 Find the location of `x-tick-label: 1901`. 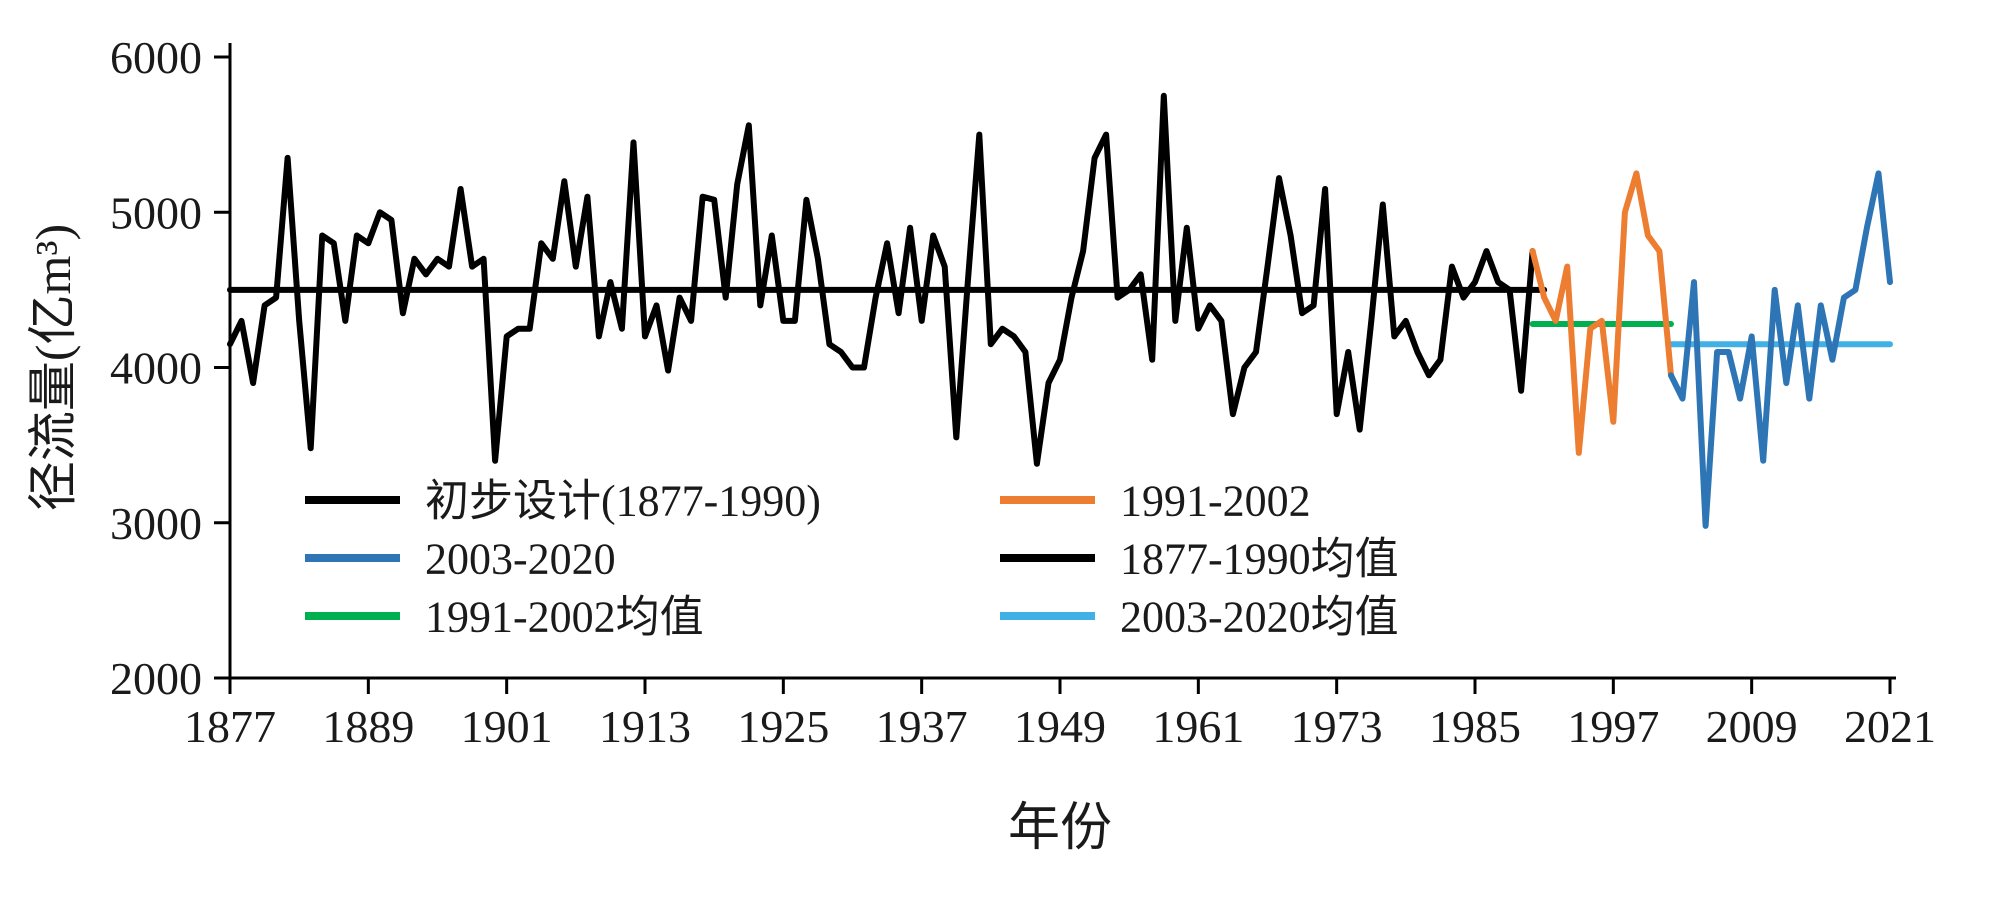

x-tick-label: 1901 is located at coordinates (507, 726).